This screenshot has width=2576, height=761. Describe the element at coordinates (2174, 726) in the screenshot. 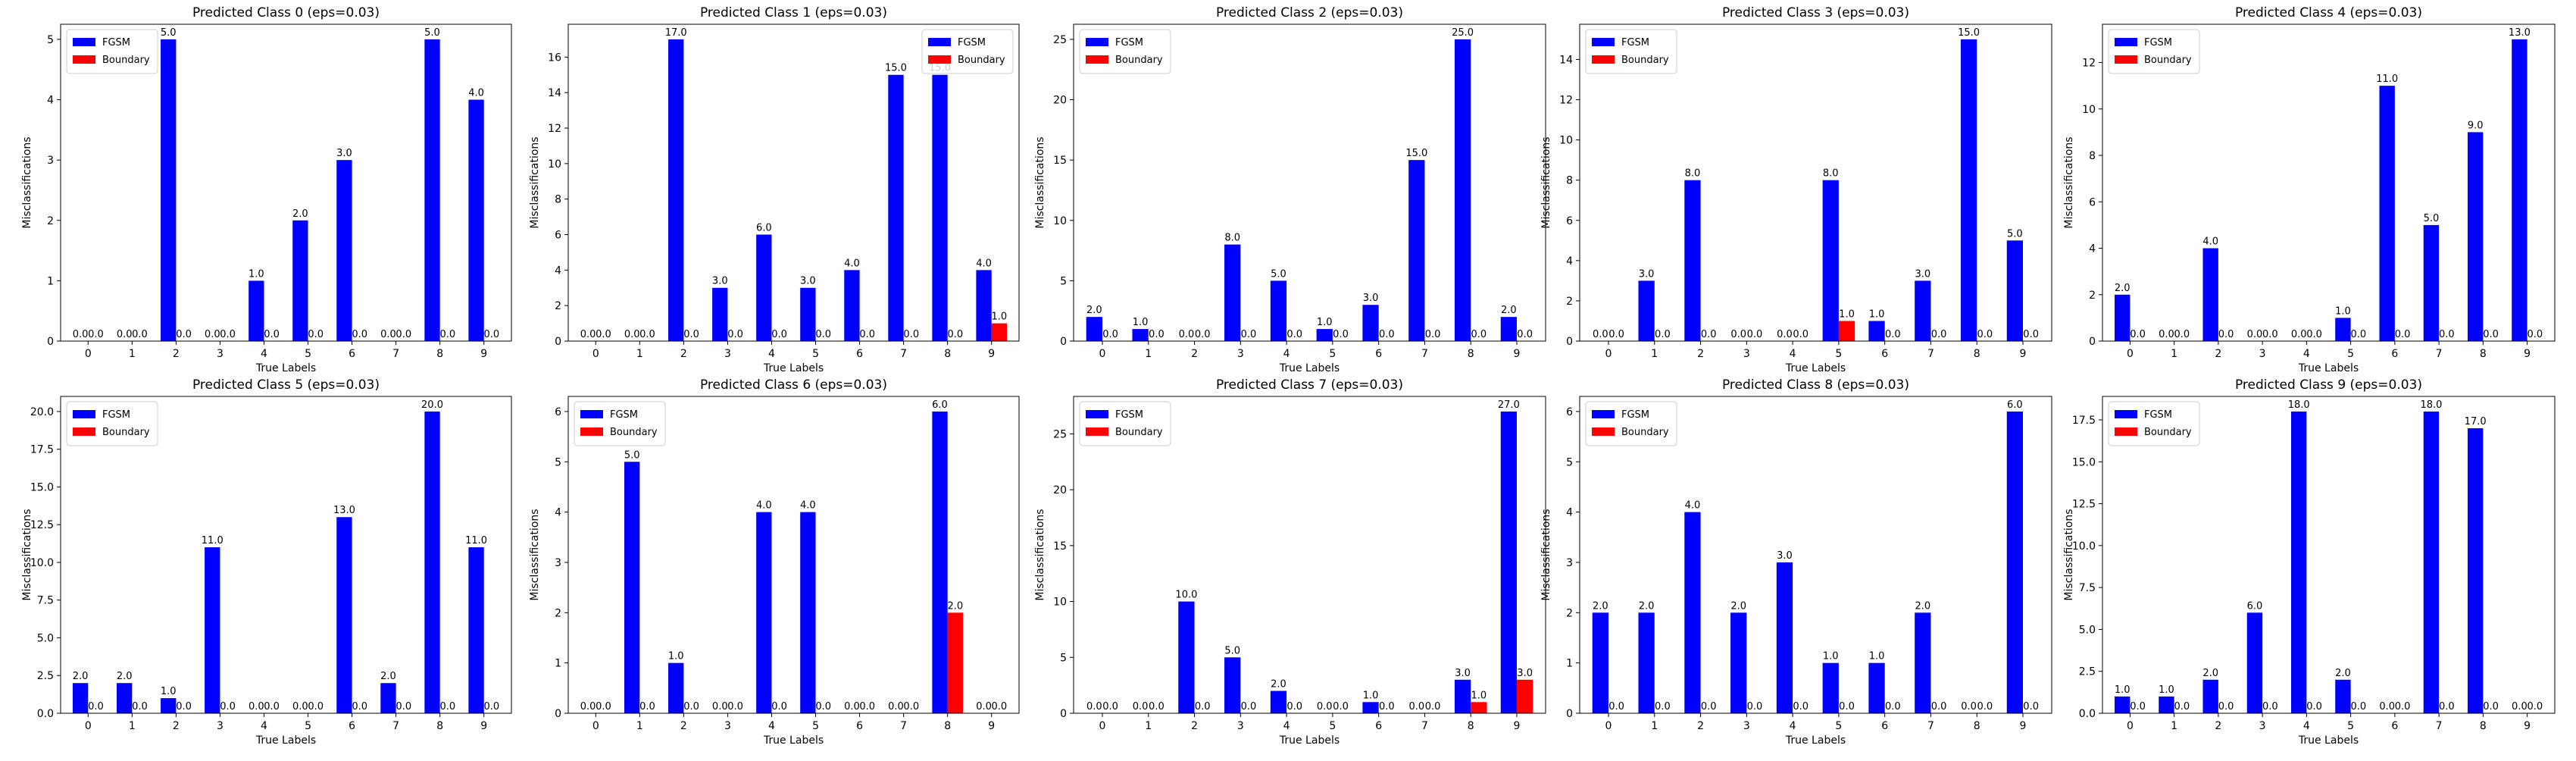

I see `x-tick-label: 1` at that location.